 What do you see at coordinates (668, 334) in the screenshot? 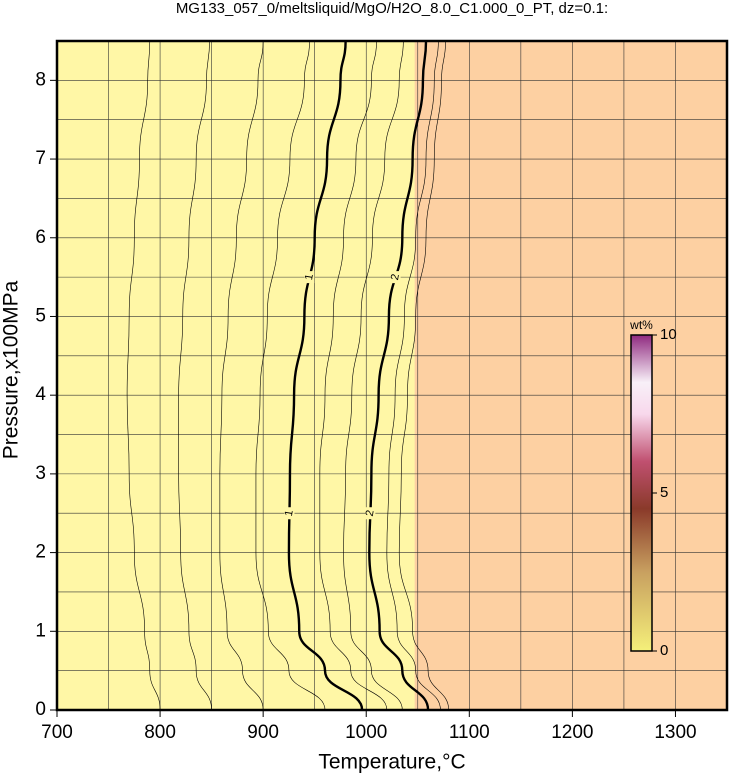
I see `colorbar-tick-label: 10` at bounding box center [668, 334].